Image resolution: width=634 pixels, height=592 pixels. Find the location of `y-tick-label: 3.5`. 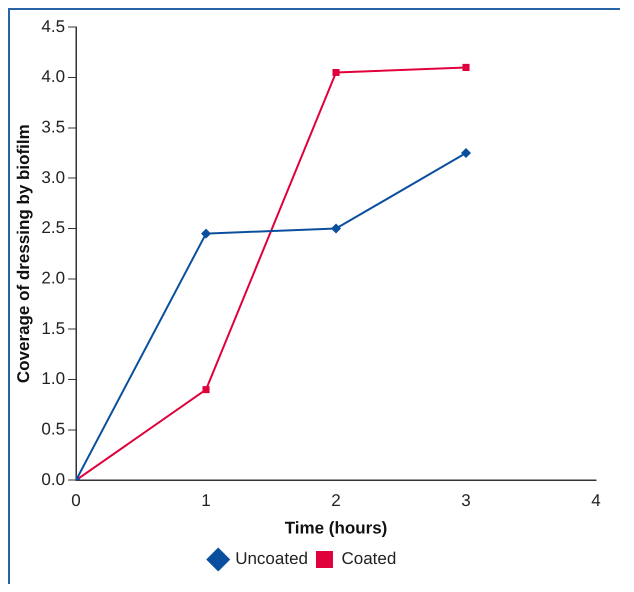

y-tick-label: 3.5 is located at coordinates (53, 127).